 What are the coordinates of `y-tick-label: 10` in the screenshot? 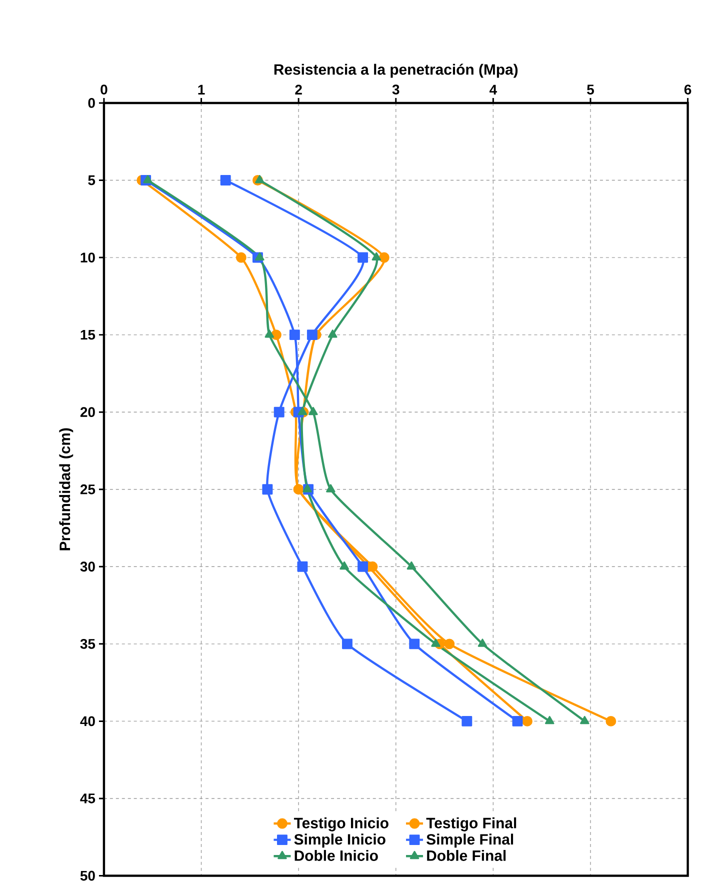 It's located at (88, 257).